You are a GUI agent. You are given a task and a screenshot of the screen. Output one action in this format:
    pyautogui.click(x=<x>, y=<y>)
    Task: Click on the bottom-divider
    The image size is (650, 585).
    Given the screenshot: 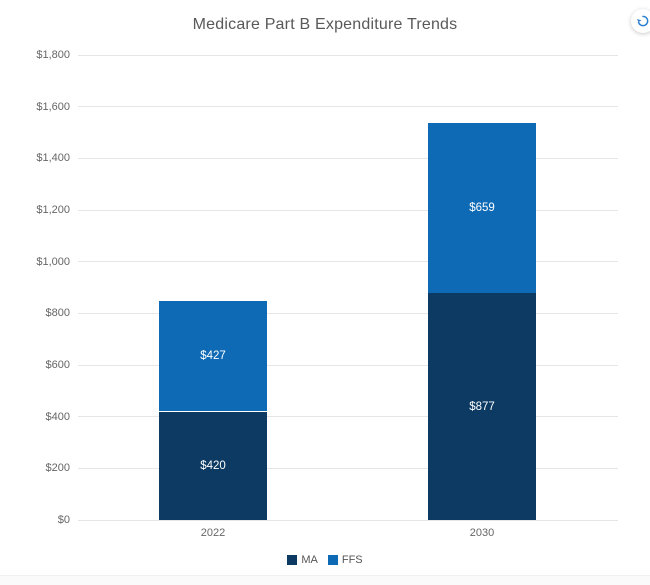 What is the action you would take?
    pyautogui.click(x=325, y=580)
    